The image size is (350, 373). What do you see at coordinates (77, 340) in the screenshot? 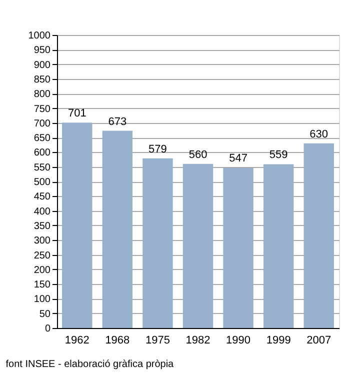
I see `x-tick-label: 1962` at bounding box center [77, 340].